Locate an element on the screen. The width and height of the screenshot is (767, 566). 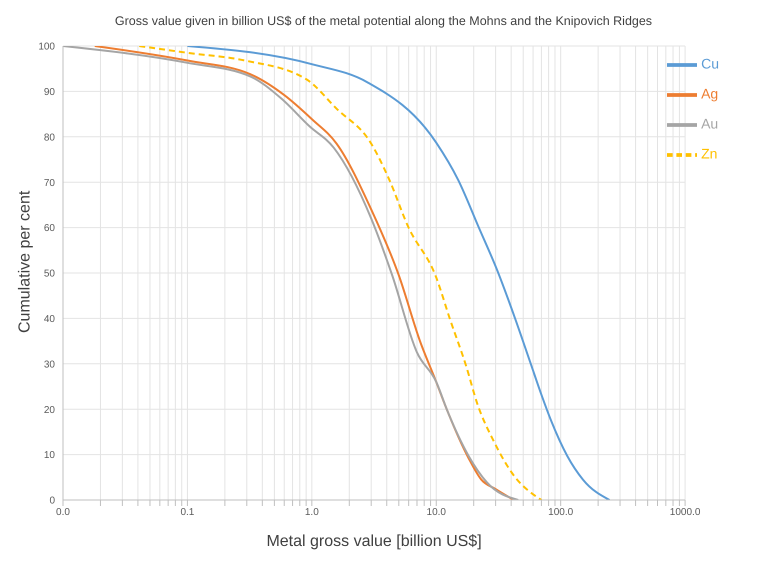
y-tick-label: 0 is located at coordinates (52, 501).